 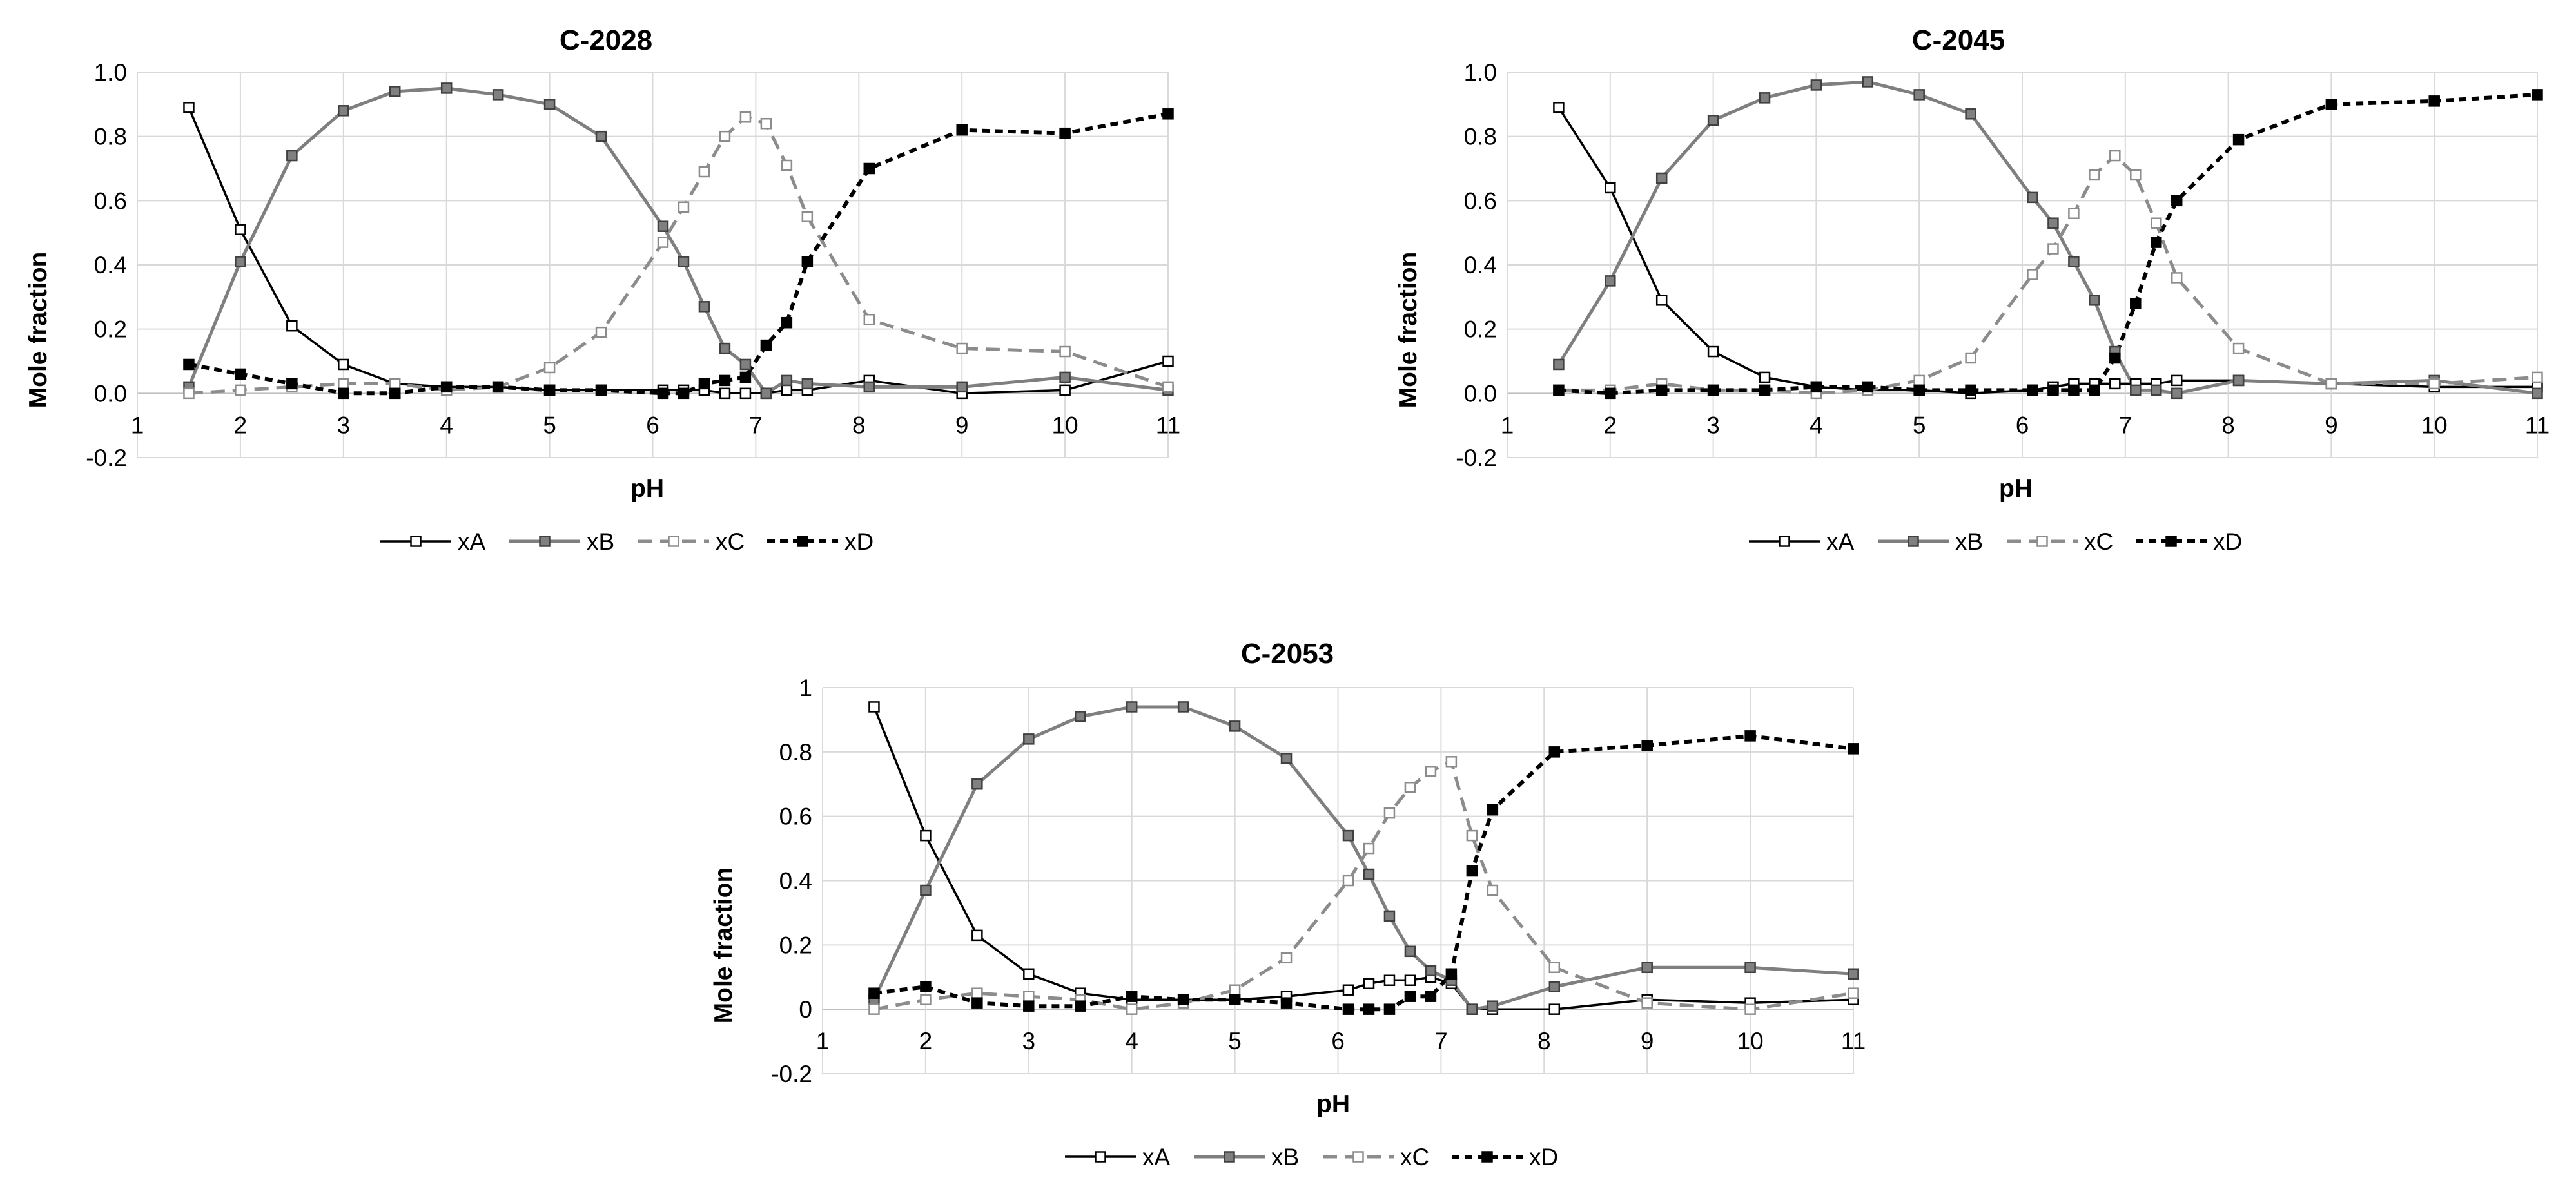 What do you see at coordinates (756, 425) in the screenshot?
I see `x-tick-label: 7` at bounding box center [756, 425].